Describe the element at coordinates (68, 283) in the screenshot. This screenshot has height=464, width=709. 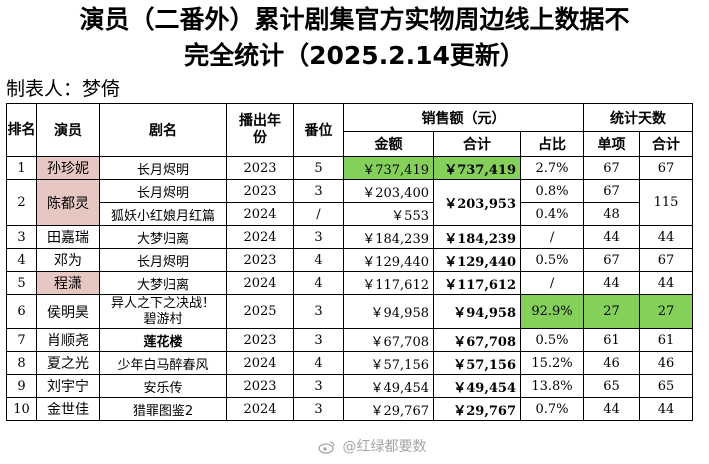
I see `actor-cell: 程潇` at that location.